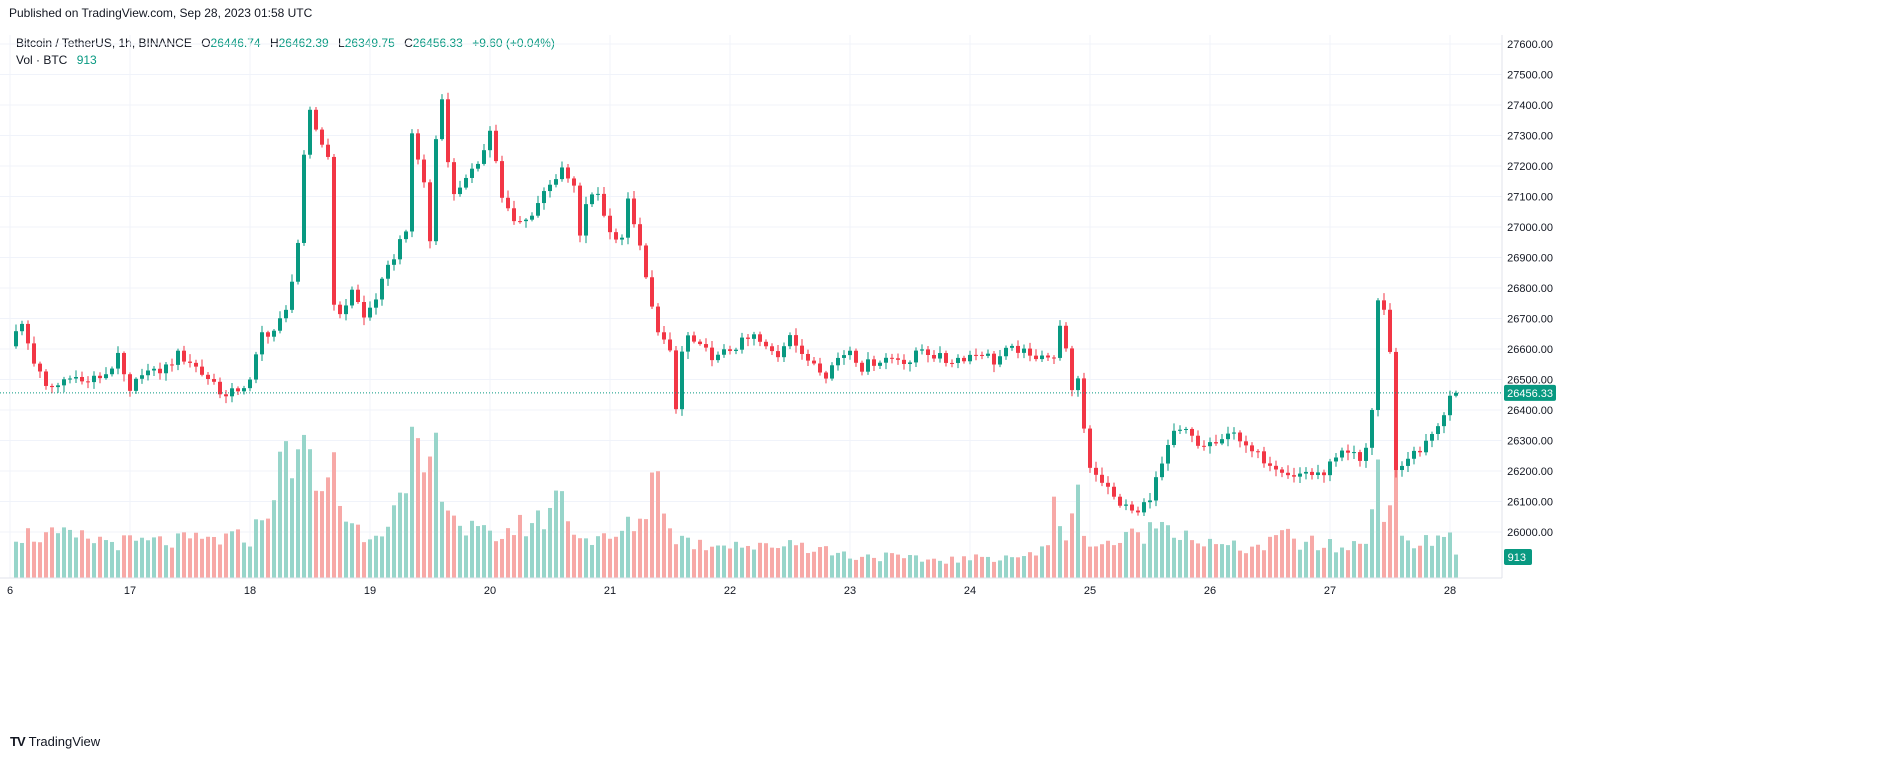  What do you see at coordinates (751, 587) in the screenshot?
I see `time-axis: 6 17 18 19 20 21 22 23 24 25 26 27 28` at bounding box center [751, 587].